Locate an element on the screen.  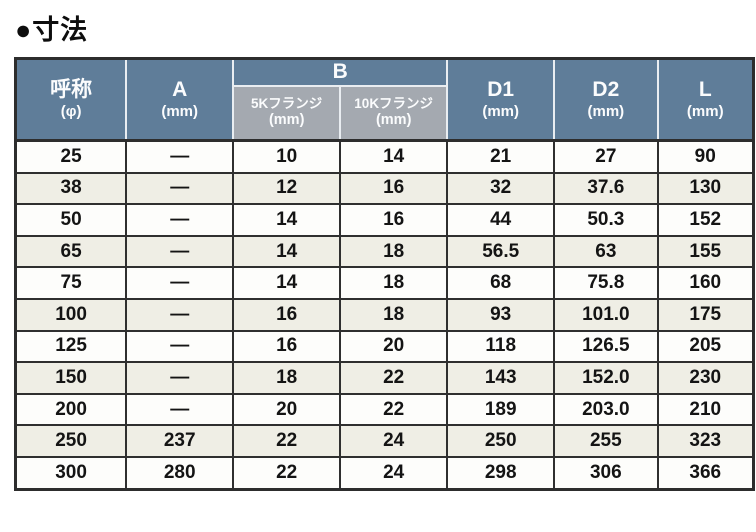
table-cell: 125 is located at coordinates (71, 346).